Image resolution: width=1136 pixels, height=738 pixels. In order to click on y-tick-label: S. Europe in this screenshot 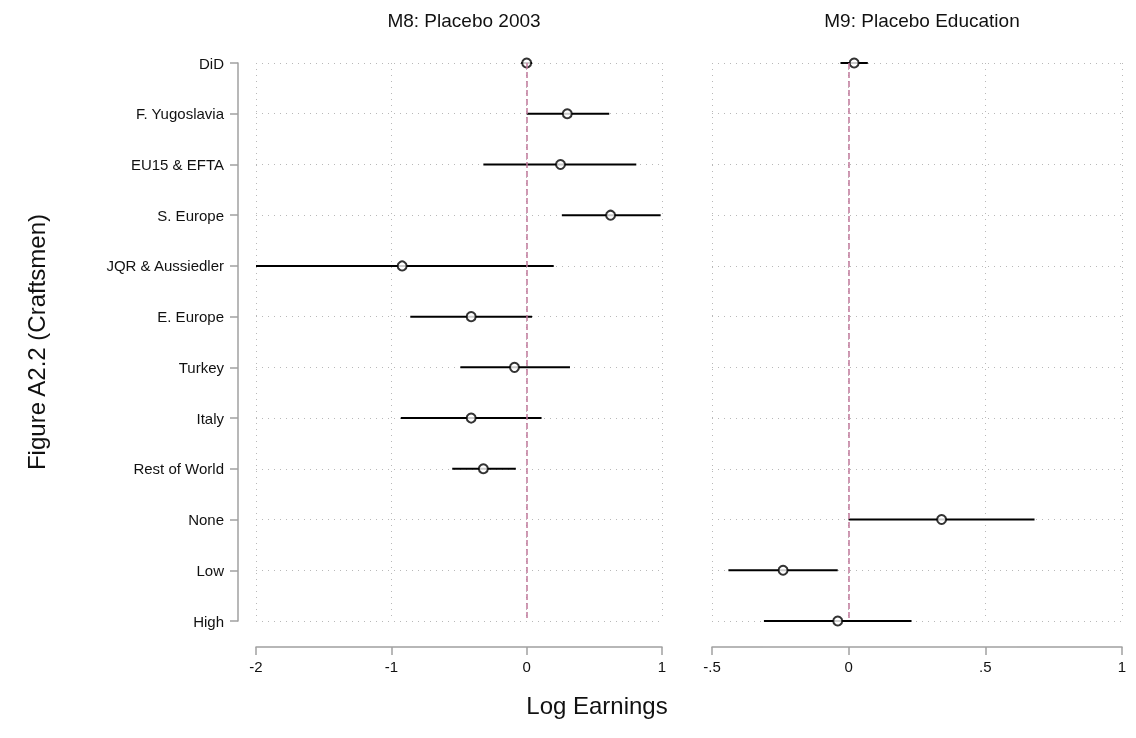, I will do `click(190, 215)`.